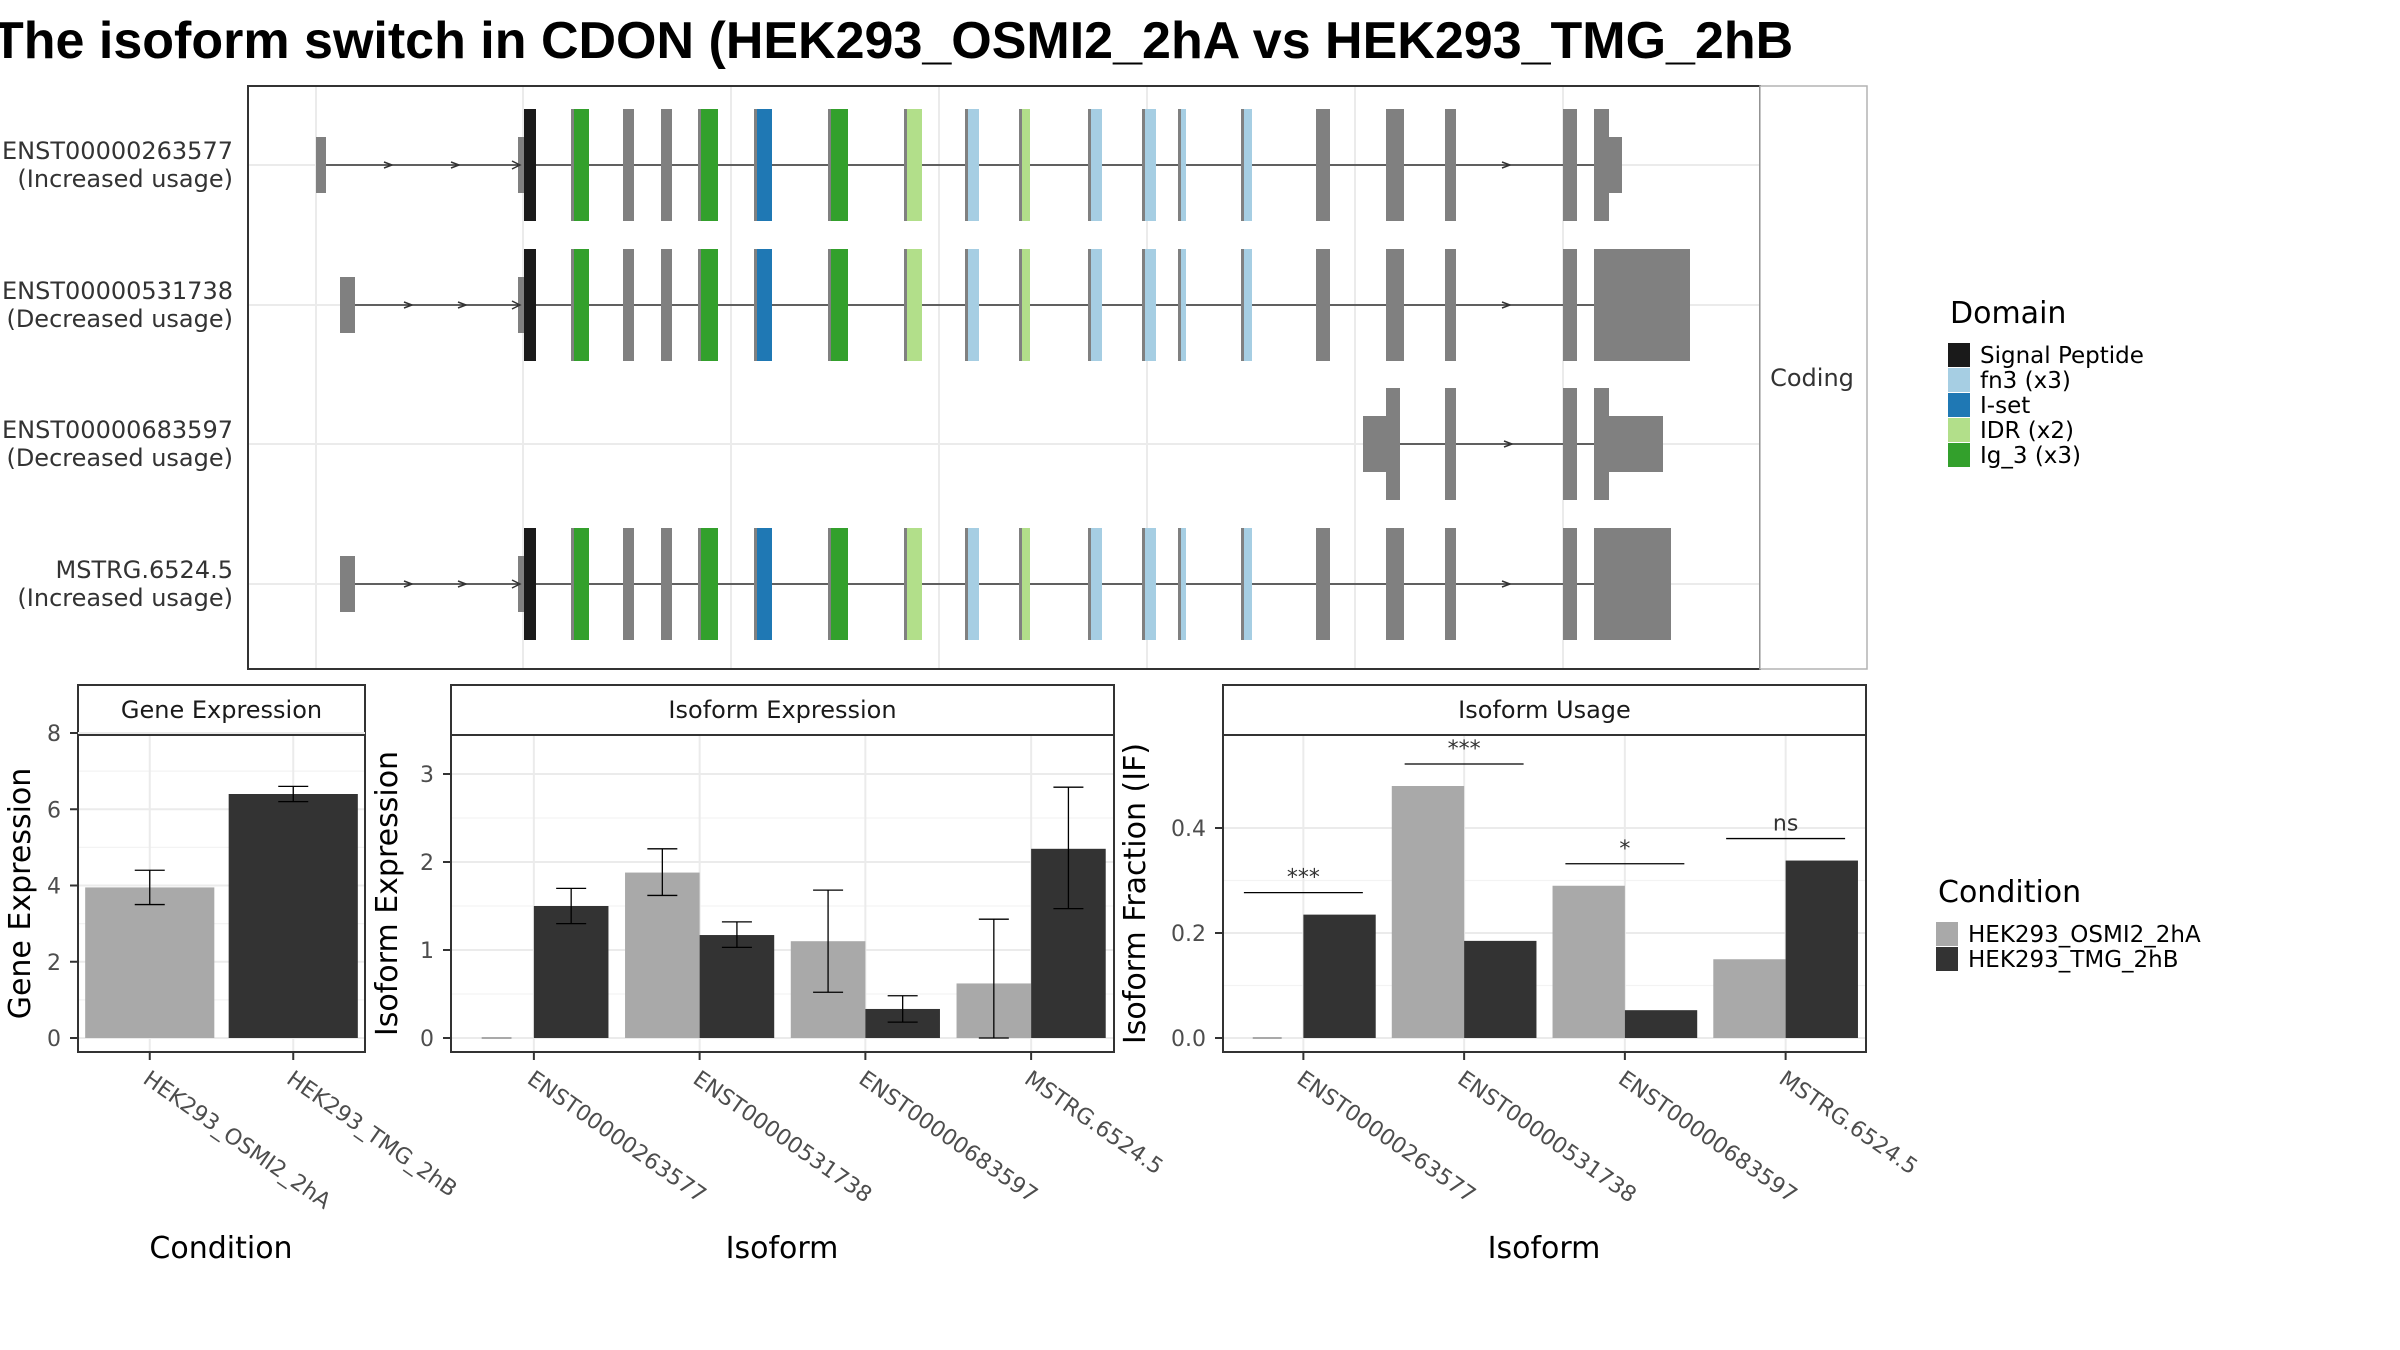  I want to click on x-tick-label-mstrg-6524-5: MSTRG.6524.5, so click(1848, 1123).